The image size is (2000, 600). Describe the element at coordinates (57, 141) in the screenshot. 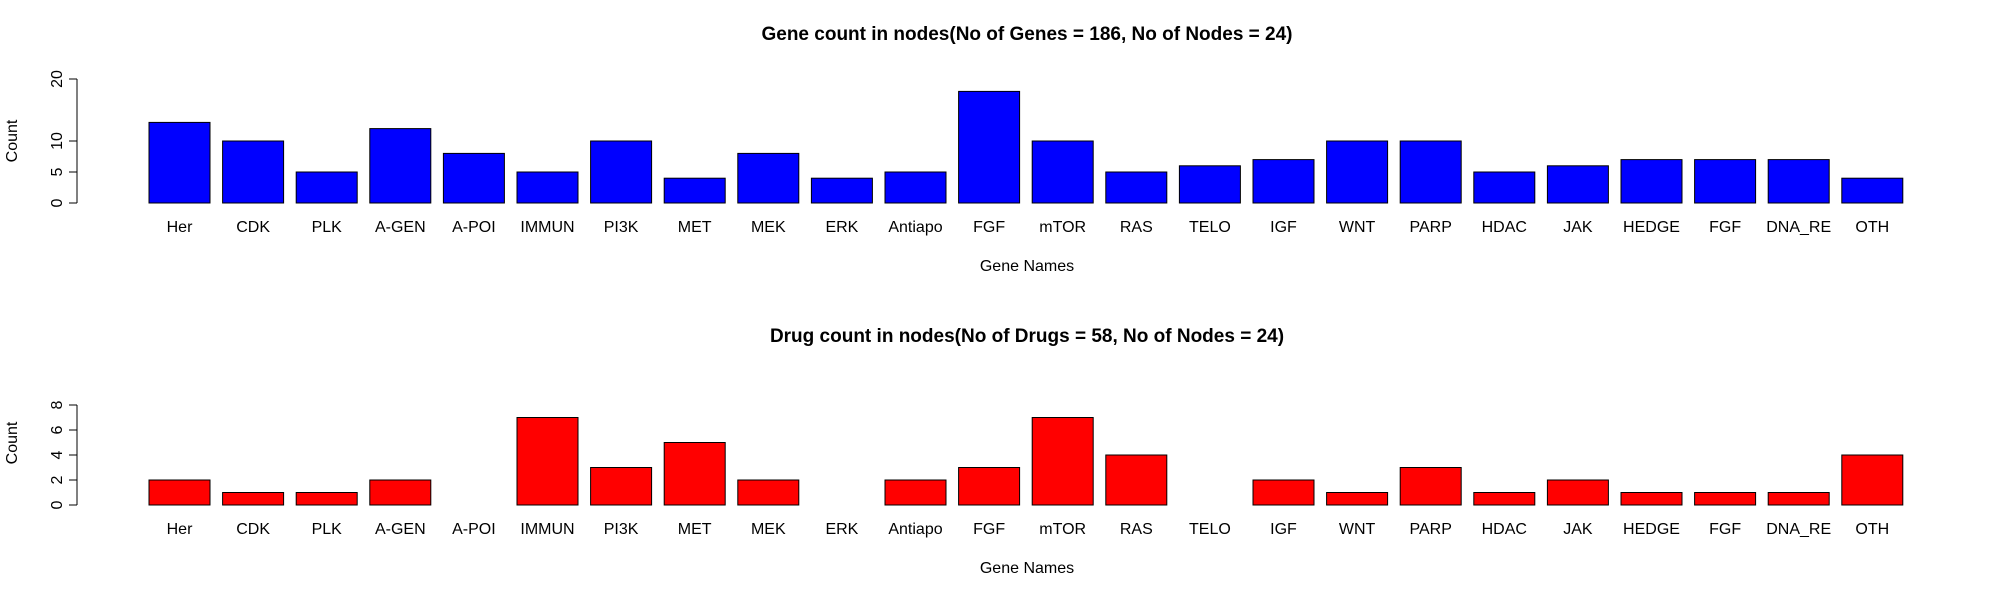

I see `y-tick-label: 10` at that location.